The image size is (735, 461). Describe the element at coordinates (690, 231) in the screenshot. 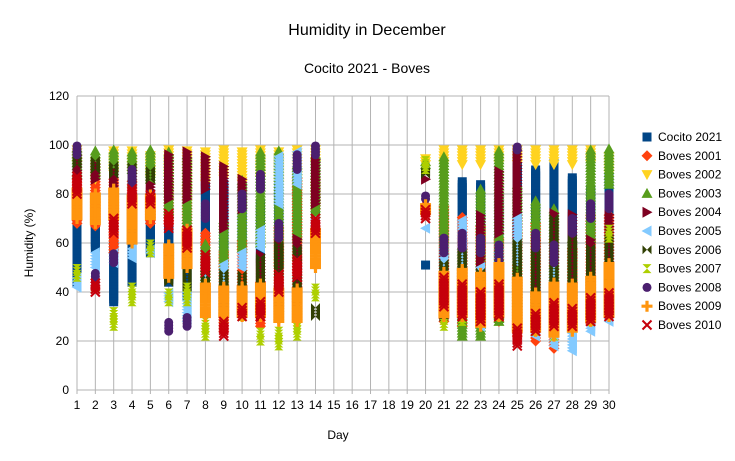

I see `legend-label: Boves 2005` at that location.